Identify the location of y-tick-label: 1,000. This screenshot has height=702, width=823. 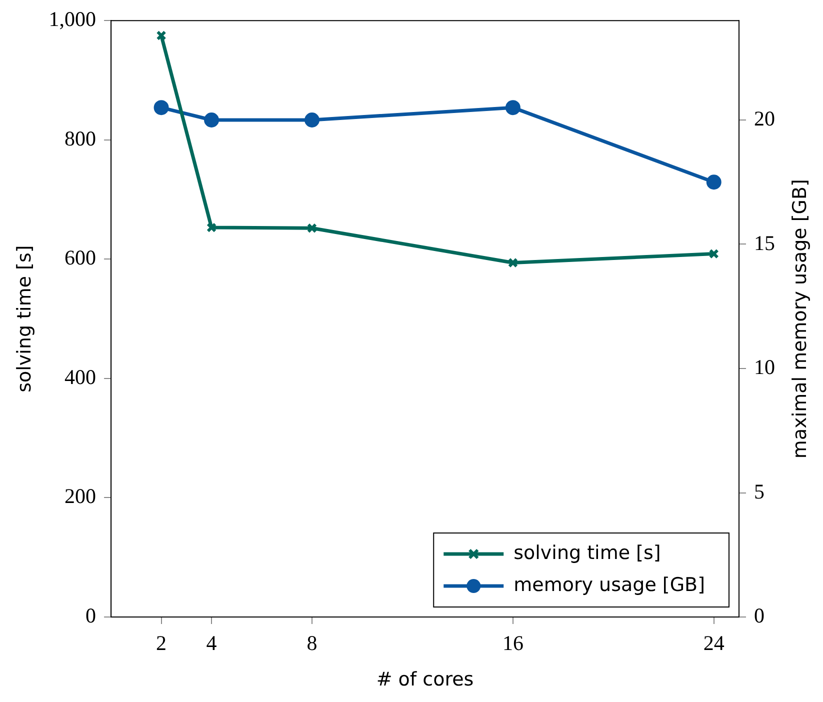
(72, 19).